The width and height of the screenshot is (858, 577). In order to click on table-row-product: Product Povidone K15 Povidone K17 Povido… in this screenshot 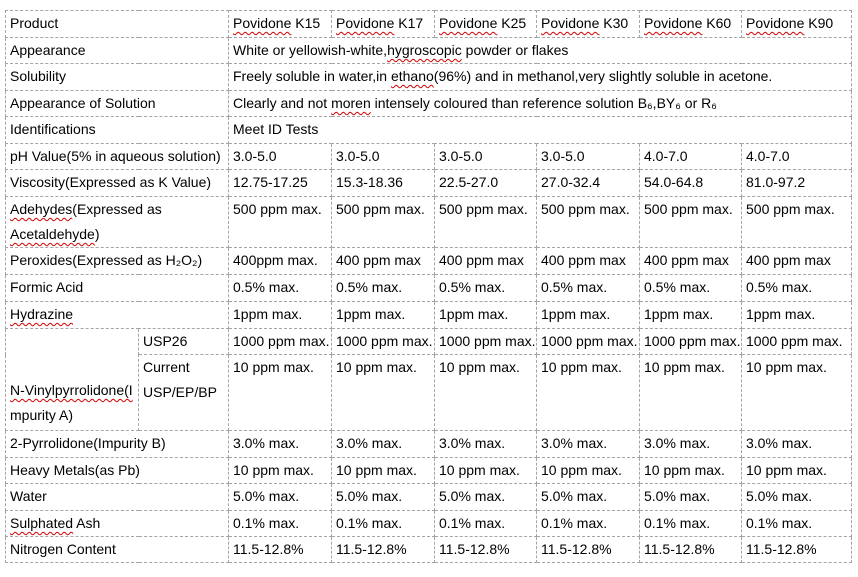, I will do `click(428, 24)`.